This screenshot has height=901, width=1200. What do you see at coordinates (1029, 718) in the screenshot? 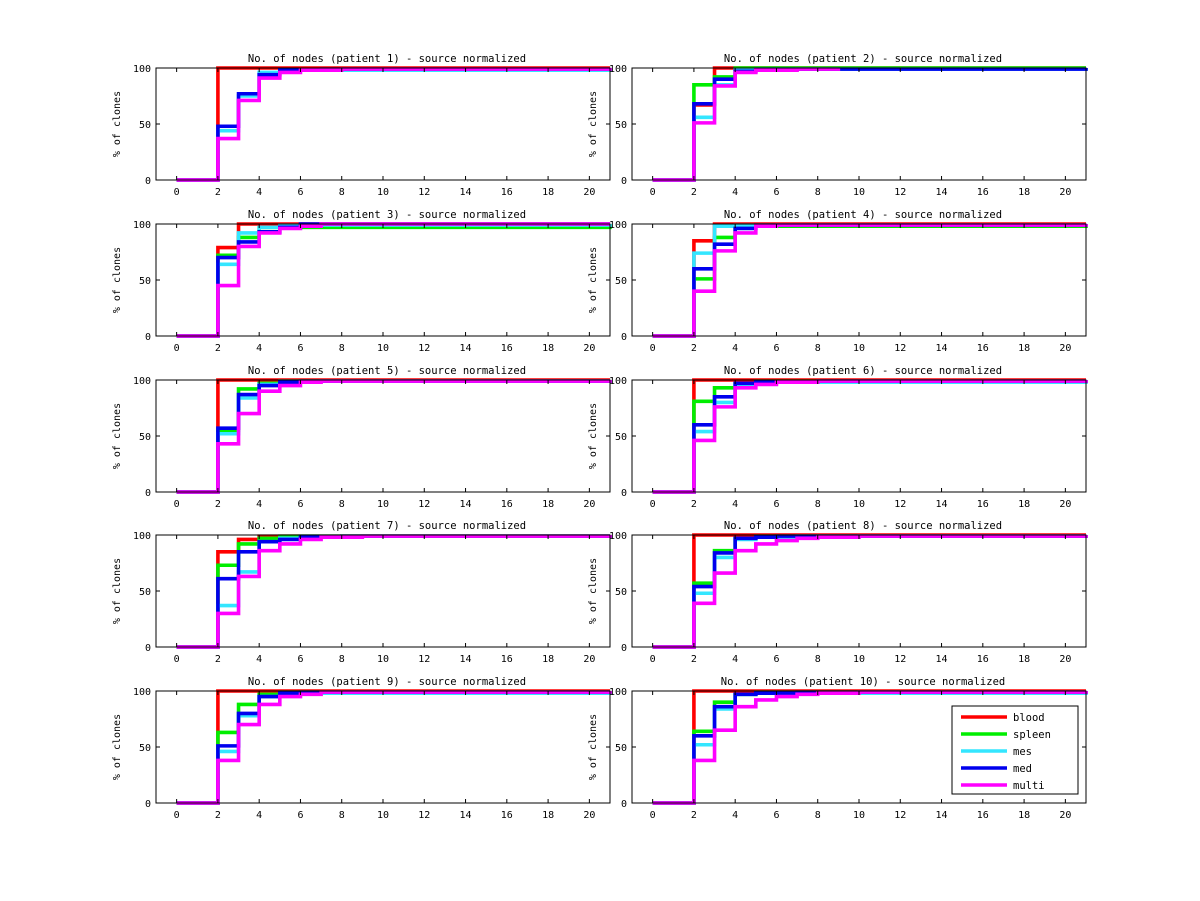
I see `legend-label-blood: blood` at bounding box center [1029, 718].